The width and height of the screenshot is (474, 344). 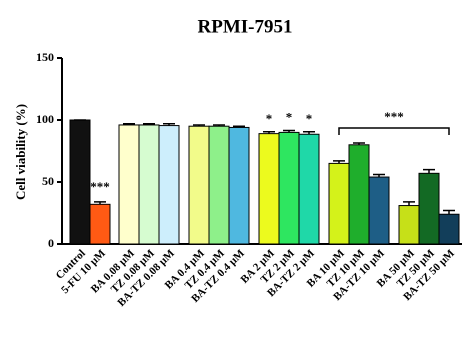 What do you see at coordinates (45, 119) in the screenshot?
I see `y-tick-label: 100` at bounding box center [45, 119].